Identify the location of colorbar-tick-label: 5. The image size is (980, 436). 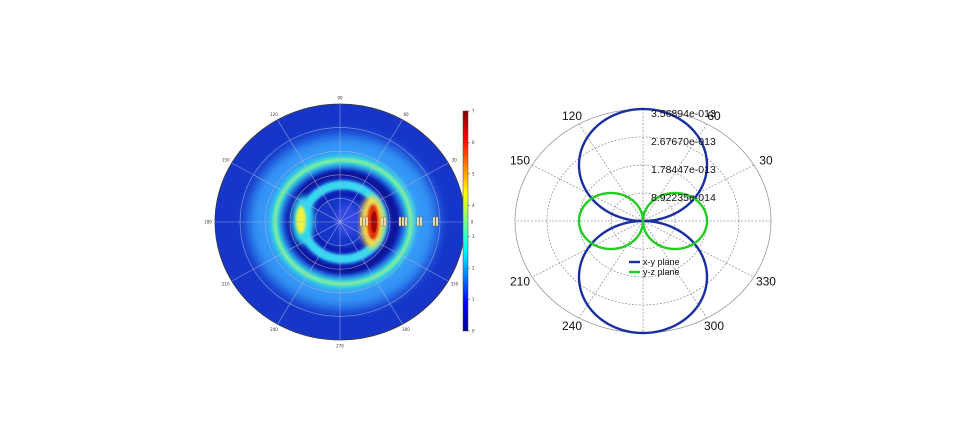
(473, 173).